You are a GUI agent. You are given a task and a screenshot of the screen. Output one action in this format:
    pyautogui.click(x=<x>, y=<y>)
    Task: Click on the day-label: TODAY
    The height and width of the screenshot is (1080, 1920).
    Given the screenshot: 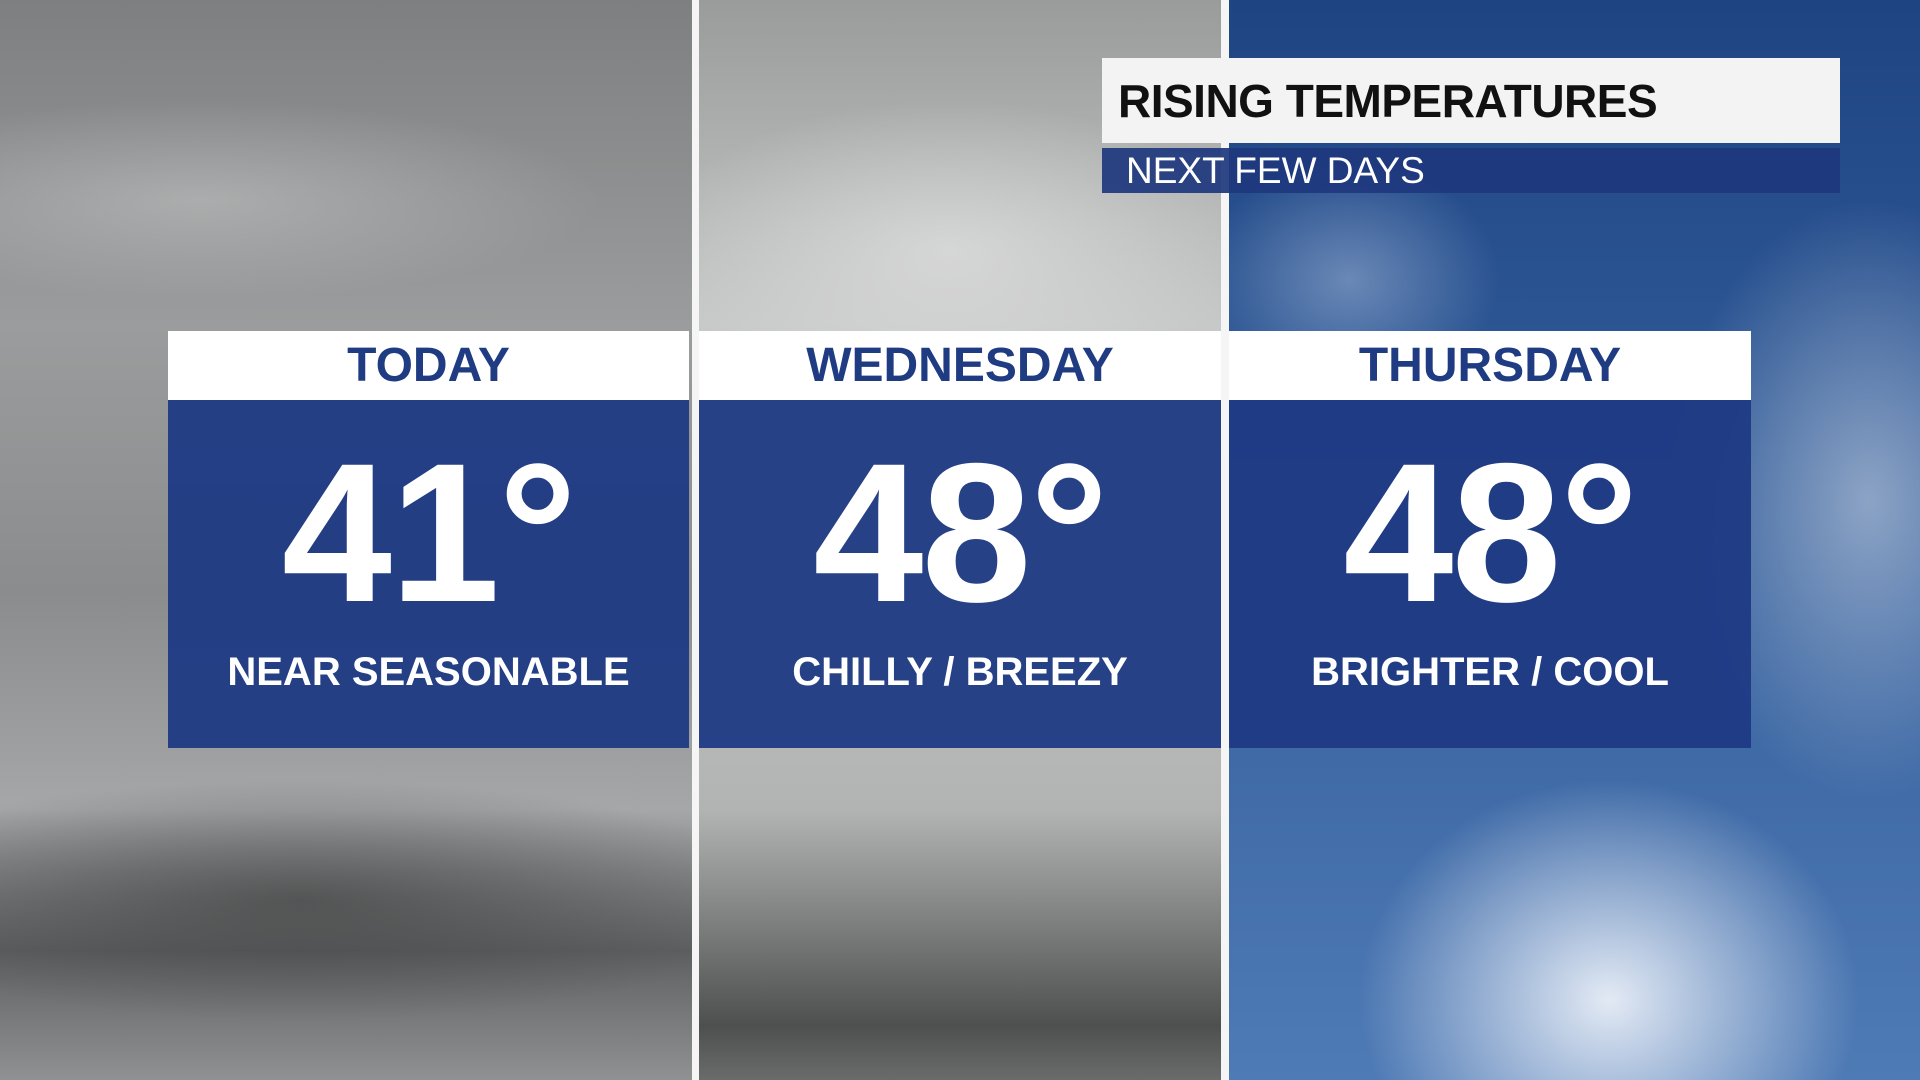 What is the action you would take?
    pyautogui.click(x=428, y=365)
    